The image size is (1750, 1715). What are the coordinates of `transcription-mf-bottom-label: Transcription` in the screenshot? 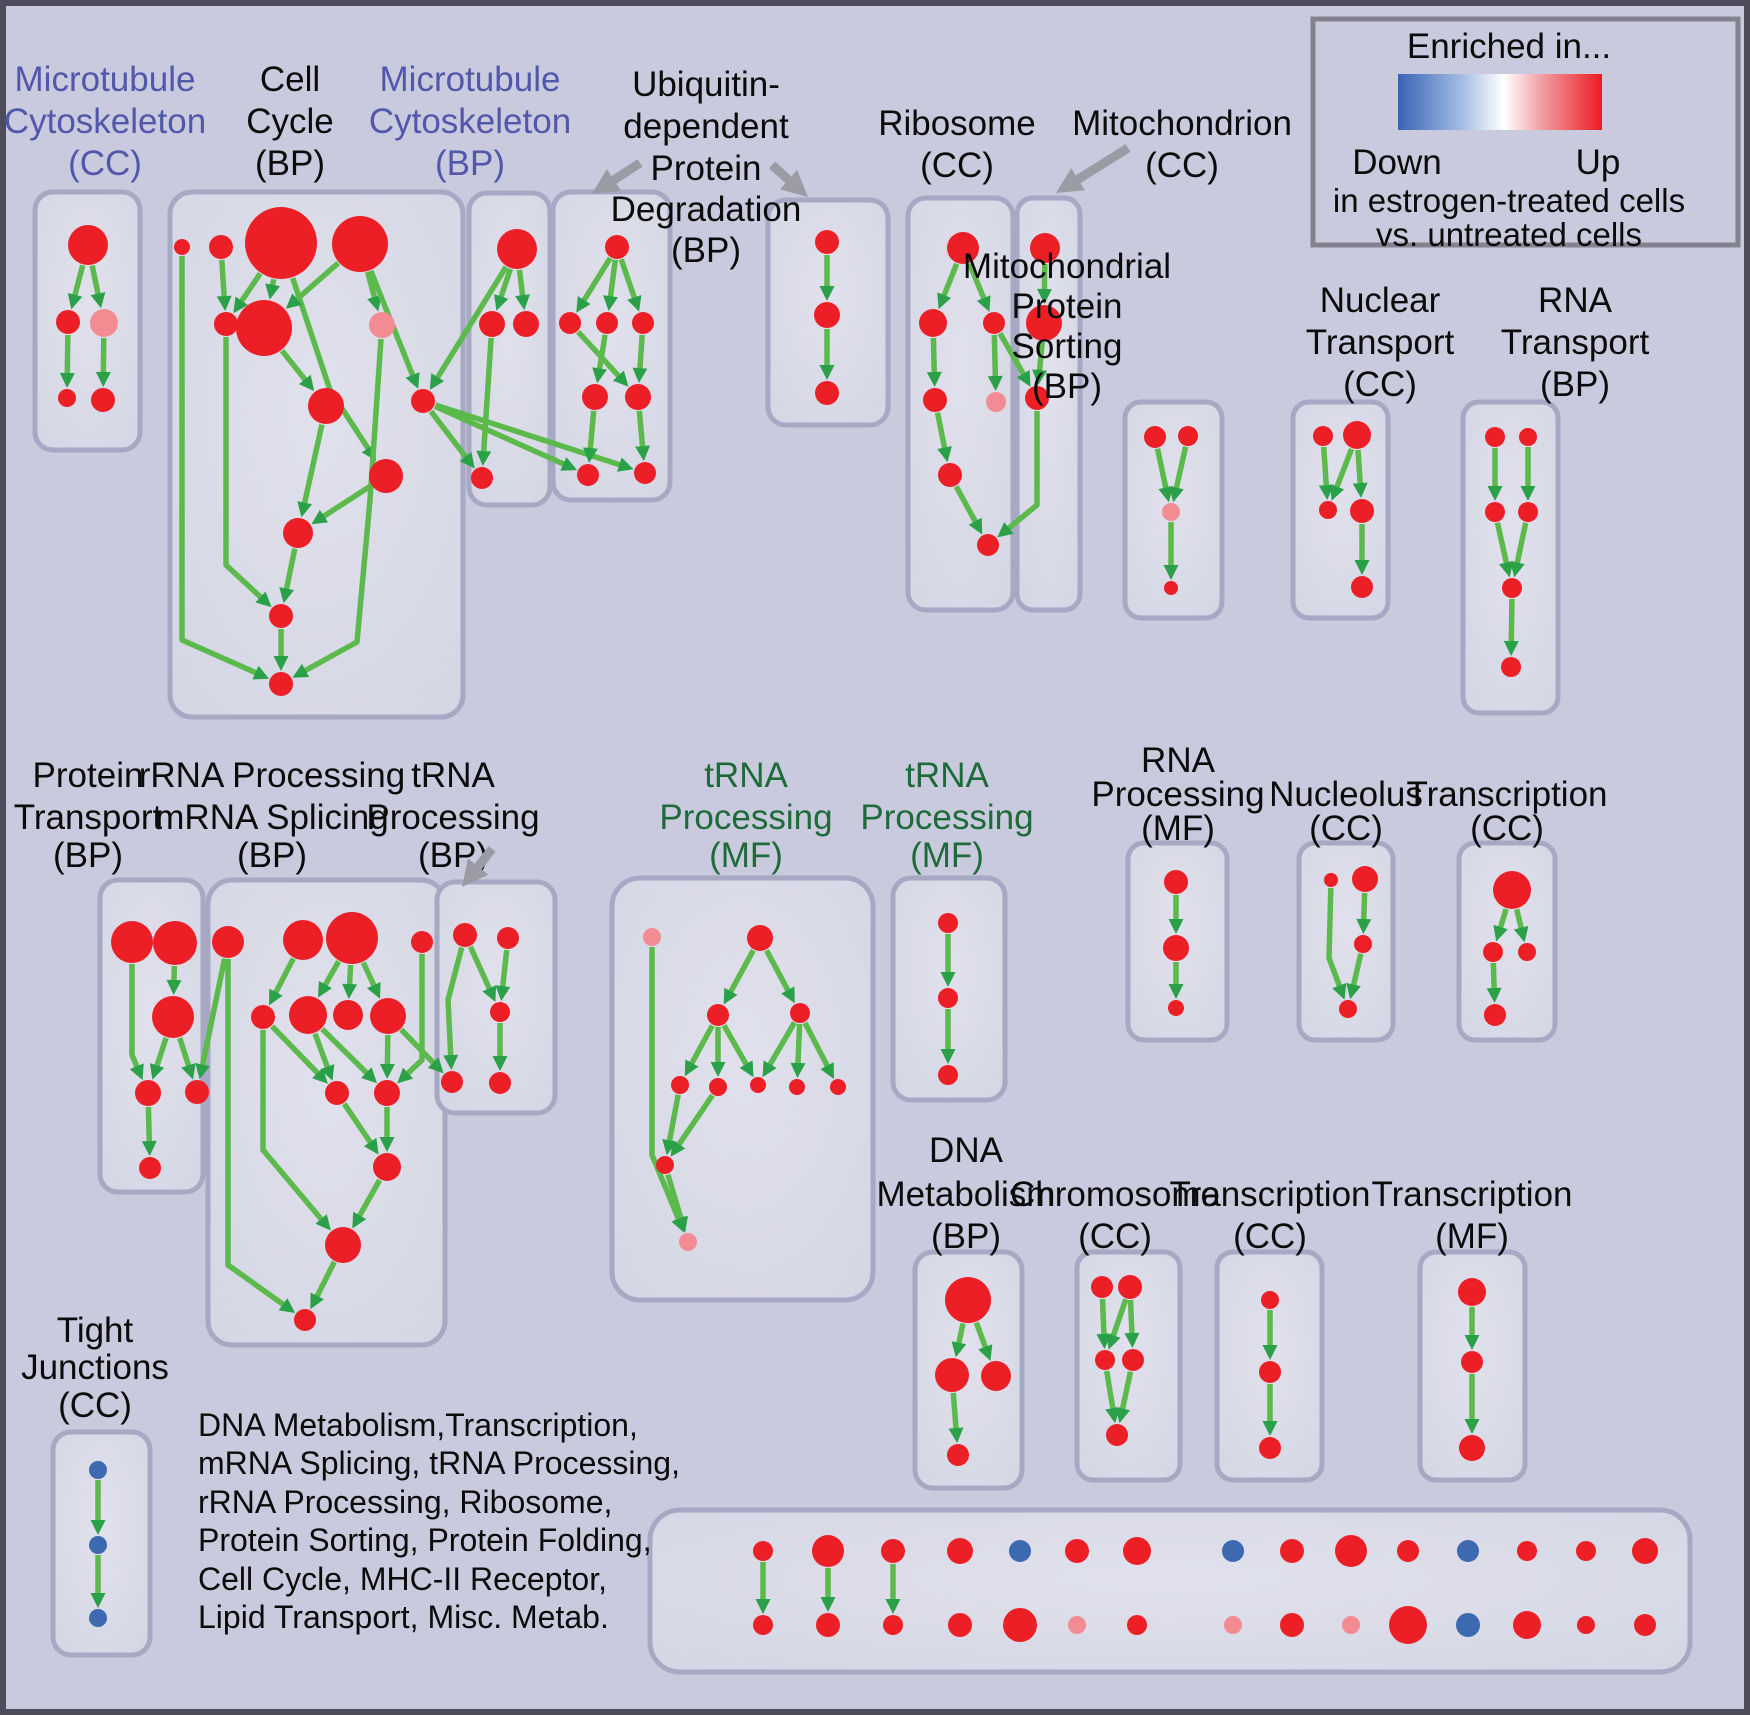 It's located at (1472, 1194).